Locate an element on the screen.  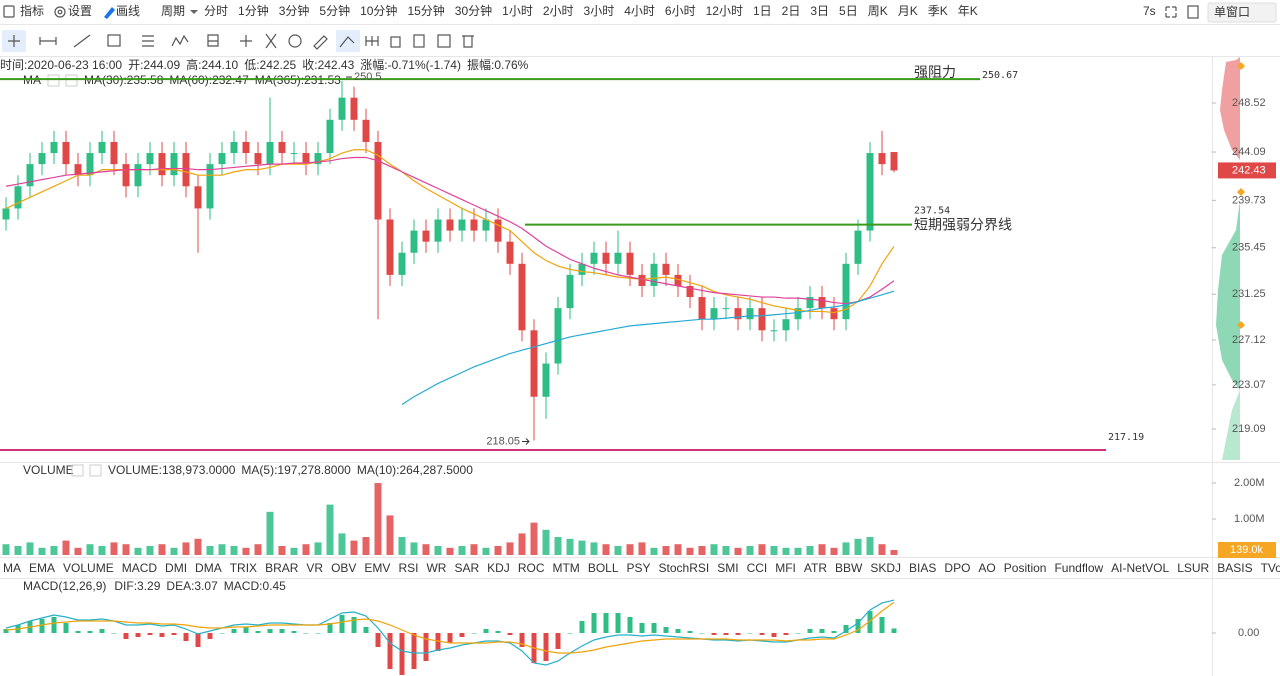
settings-button: 设置 is located at coordinates (80, 11).